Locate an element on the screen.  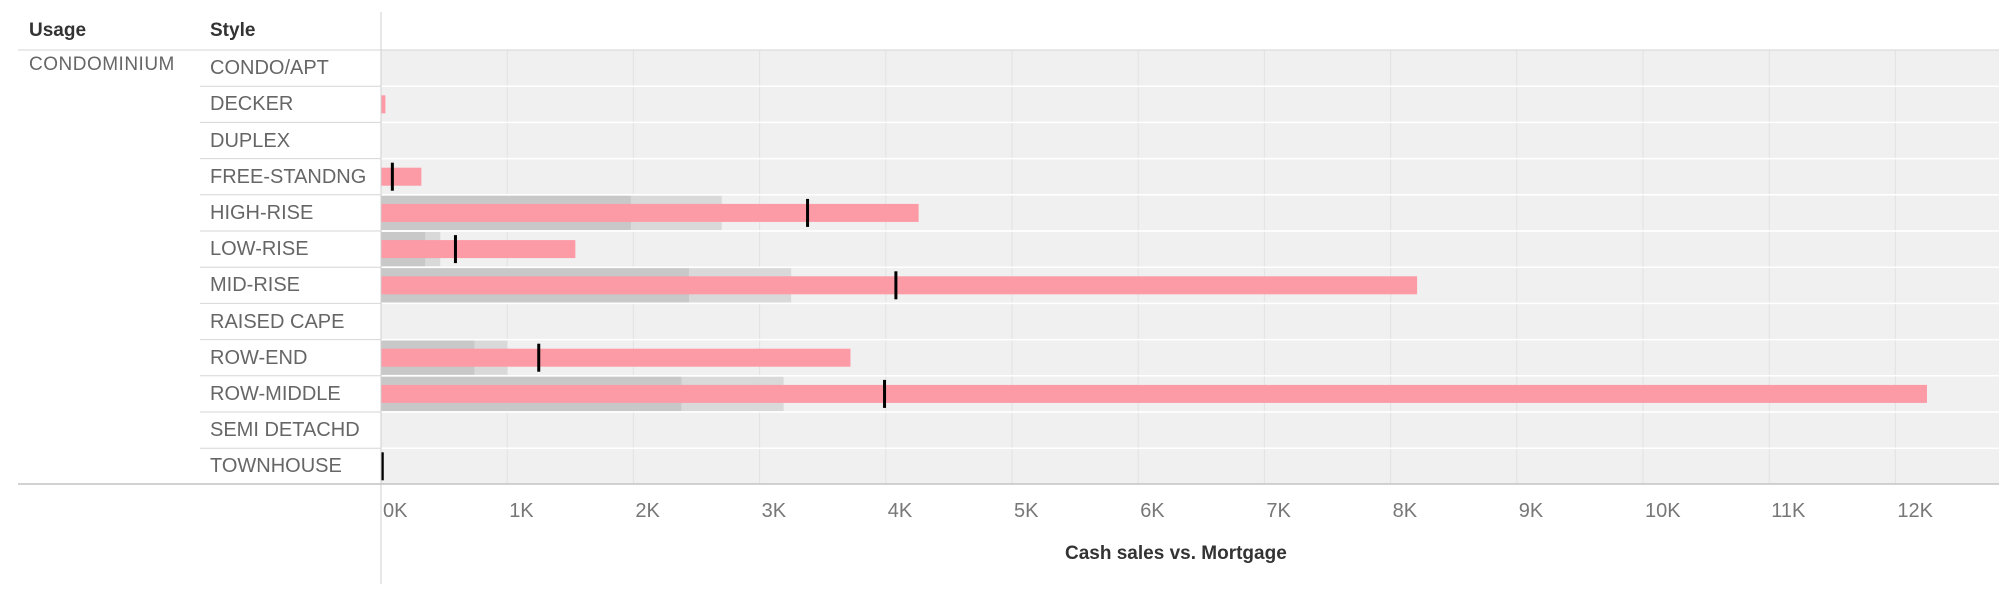
style-label: SEMI DETACHD is located at coordinates (285, 430).